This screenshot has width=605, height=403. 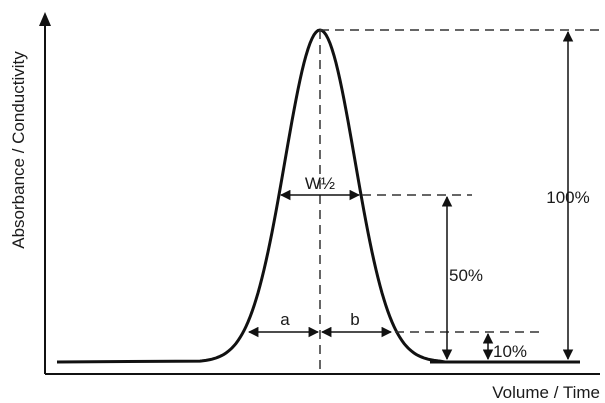 I want to click on left-half-label: a, so click(x=285, y=319).